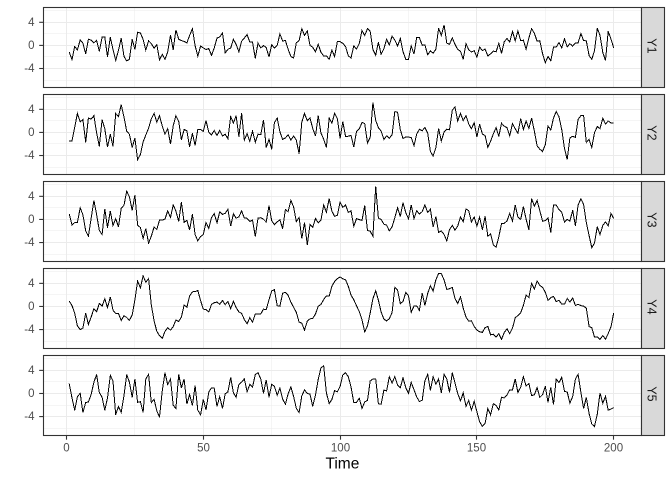 This screenshot has height=485, width=672. What do you see at coordinates (203, 448) in the screenshot?
I see `svg-text: 50` at bounding box center [203, 448].